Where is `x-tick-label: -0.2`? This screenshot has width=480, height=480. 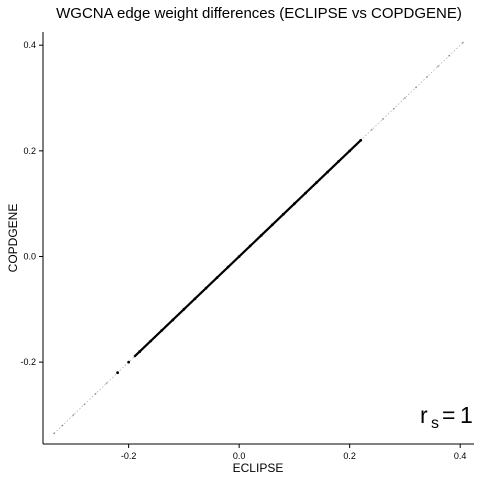
x-tick-label: -0.2 is located at coordinates (129, 456).